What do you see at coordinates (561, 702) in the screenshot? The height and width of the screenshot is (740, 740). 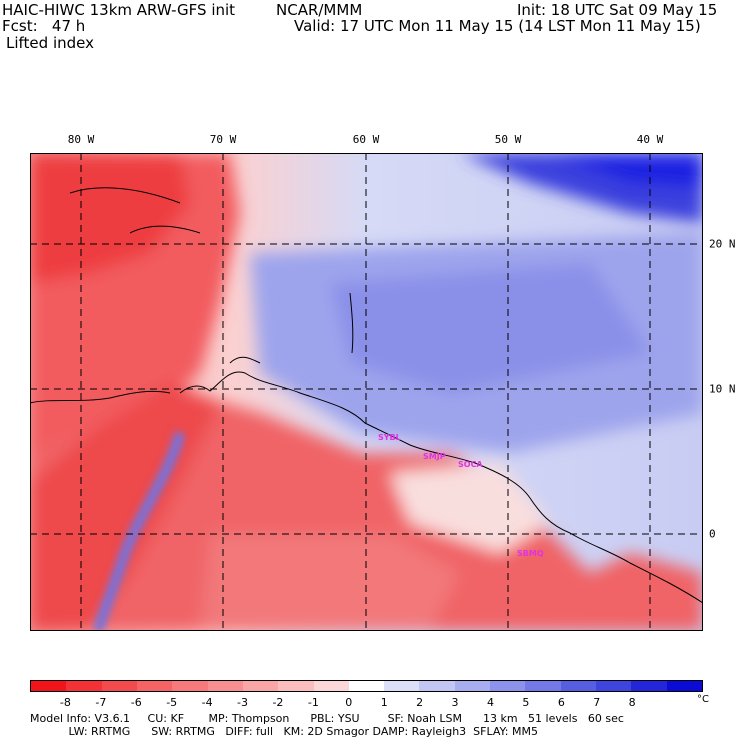 I see `colorbar-tick-label: 6` at bounding box center [561, 702].